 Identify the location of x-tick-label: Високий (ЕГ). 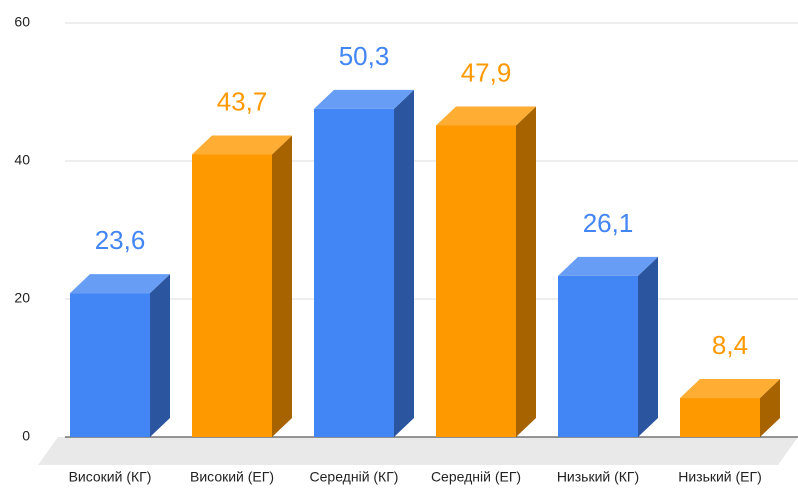
(232, 477).